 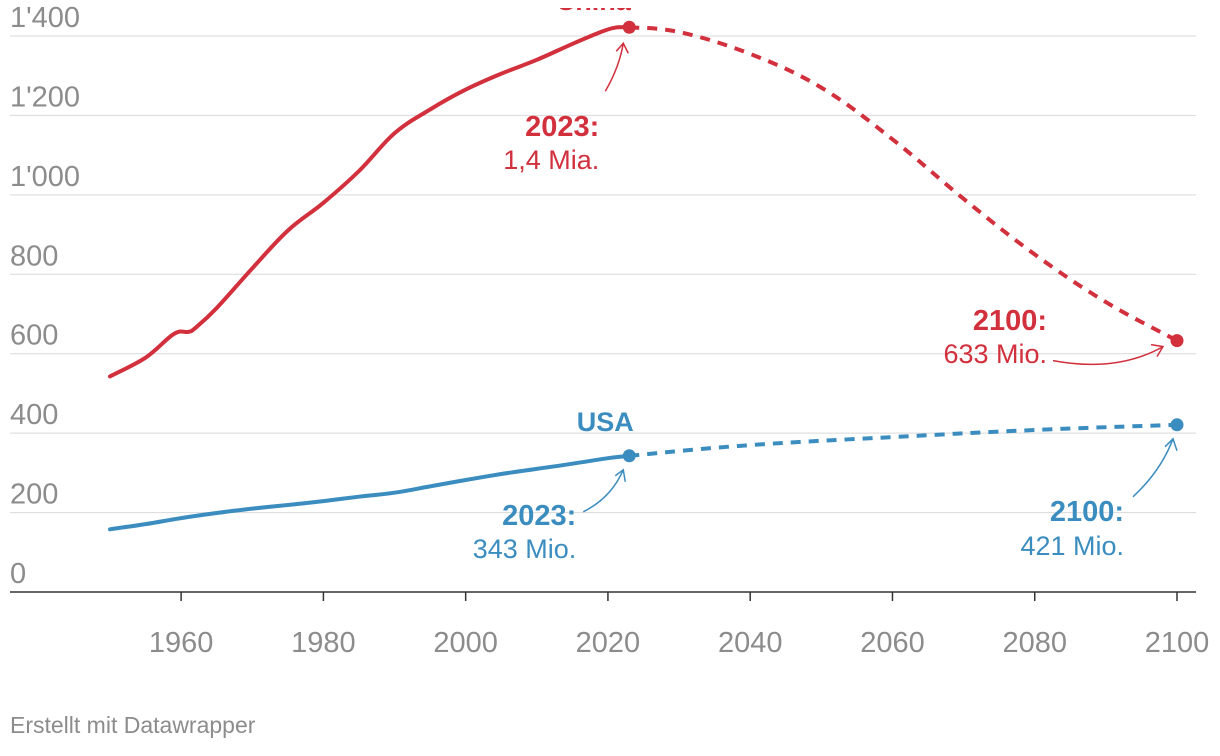 What do you see at coordinates (610, 625) in the screenshot?
I see `x-axis: 1960 1980 2000 2020 2040 2060 2080 2100` at bounding box center [610, 625].